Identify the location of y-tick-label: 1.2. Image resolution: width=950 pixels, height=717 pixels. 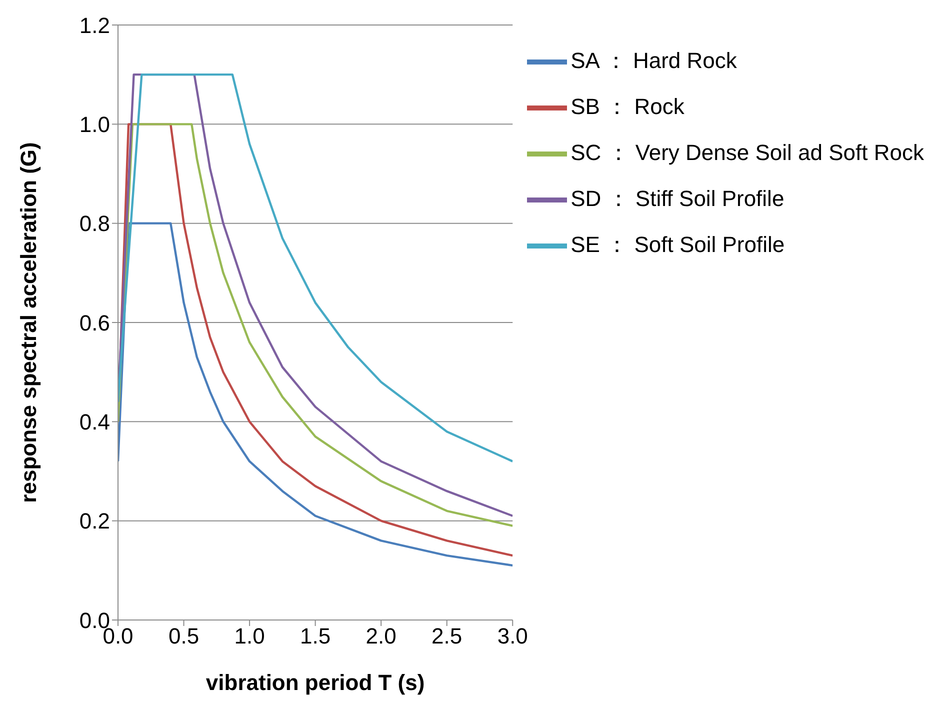
(94, 25).